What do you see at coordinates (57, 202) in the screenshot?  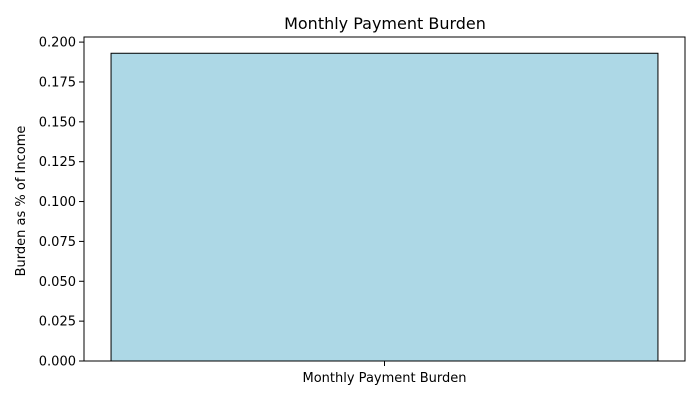 I see `y-tick-label: 0.100` at bounding box center [57, 202].